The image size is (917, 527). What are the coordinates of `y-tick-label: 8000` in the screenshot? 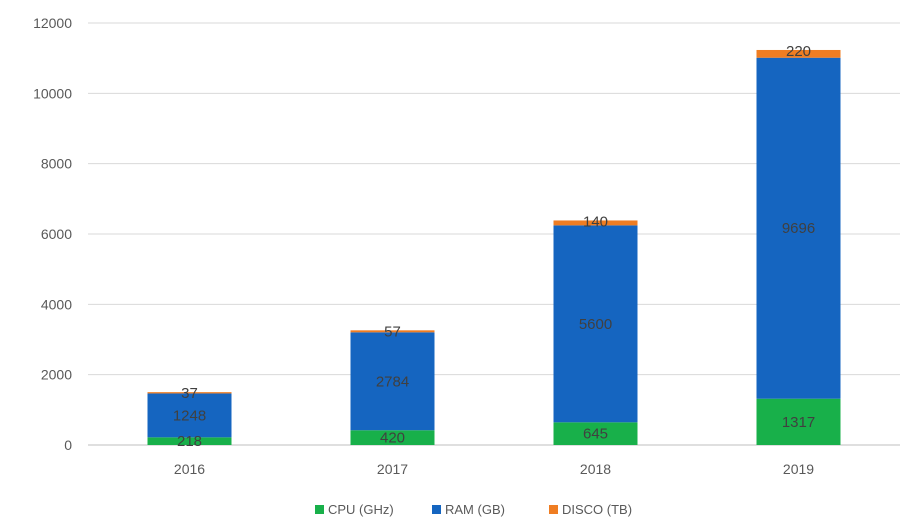 It's located at (56, 164).